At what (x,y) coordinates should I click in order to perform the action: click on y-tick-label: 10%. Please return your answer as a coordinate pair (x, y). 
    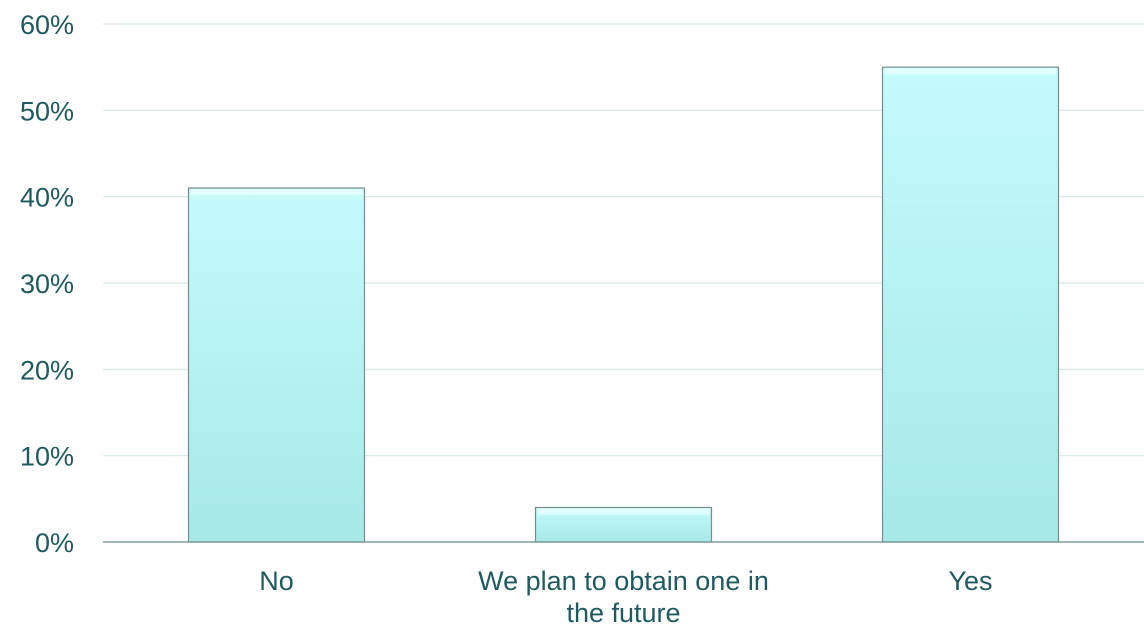
    Looking at the image, I should click on (47, 457).